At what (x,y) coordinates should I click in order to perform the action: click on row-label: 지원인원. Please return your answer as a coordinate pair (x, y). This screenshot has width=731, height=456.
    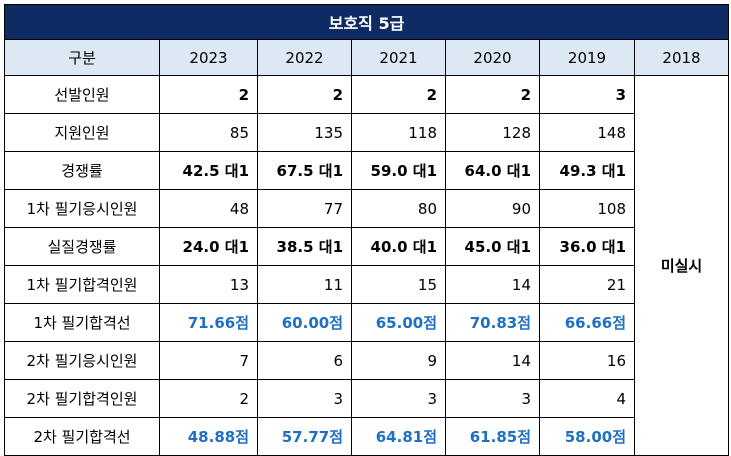
    Looking at the image, I should click on (82, 132).